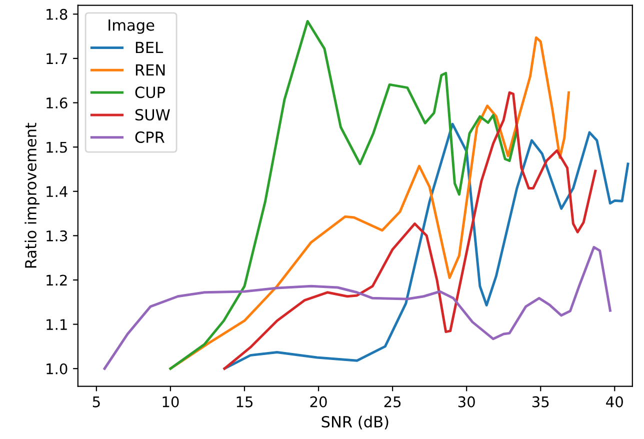  I want to click on legend-label: REN, so click(150, 70).